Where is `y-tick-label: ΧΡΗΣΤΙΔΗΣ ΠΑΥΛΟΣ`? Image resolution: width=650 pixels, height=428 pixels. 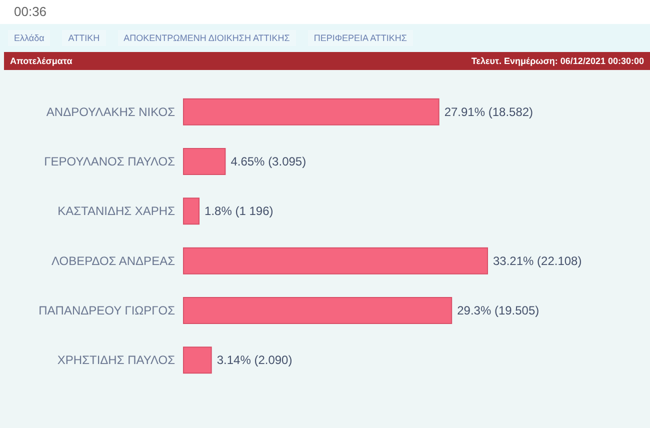
y-tick-label: ΧΡΗΣΤΙΔΗΣ ΠΑΥΛΟΣ is located at coordinates (116, 360).